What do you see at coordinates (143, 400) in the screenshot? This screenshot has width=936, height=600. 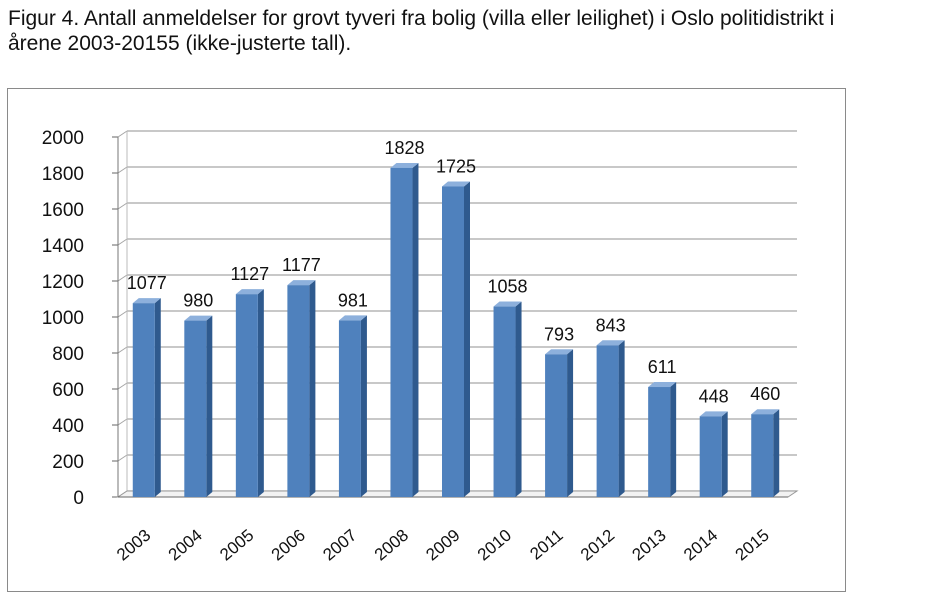 I see `bar-2003` at bounding box center [143, 400].